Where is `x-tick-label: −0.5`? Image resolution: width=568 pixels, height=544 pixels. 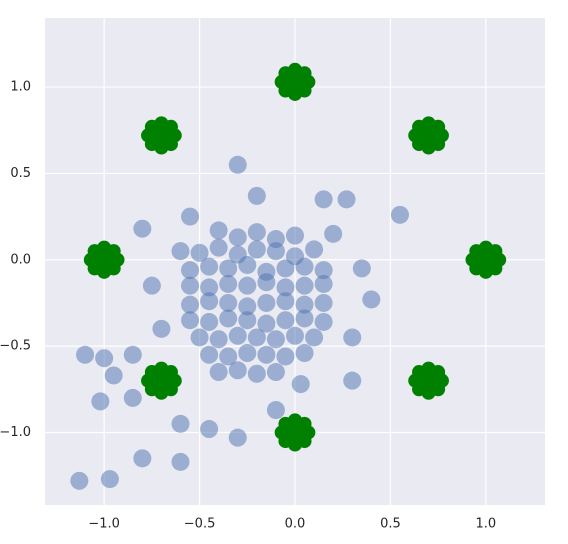 x-tick-label: −0.5 is located at coordinates (200, 524).